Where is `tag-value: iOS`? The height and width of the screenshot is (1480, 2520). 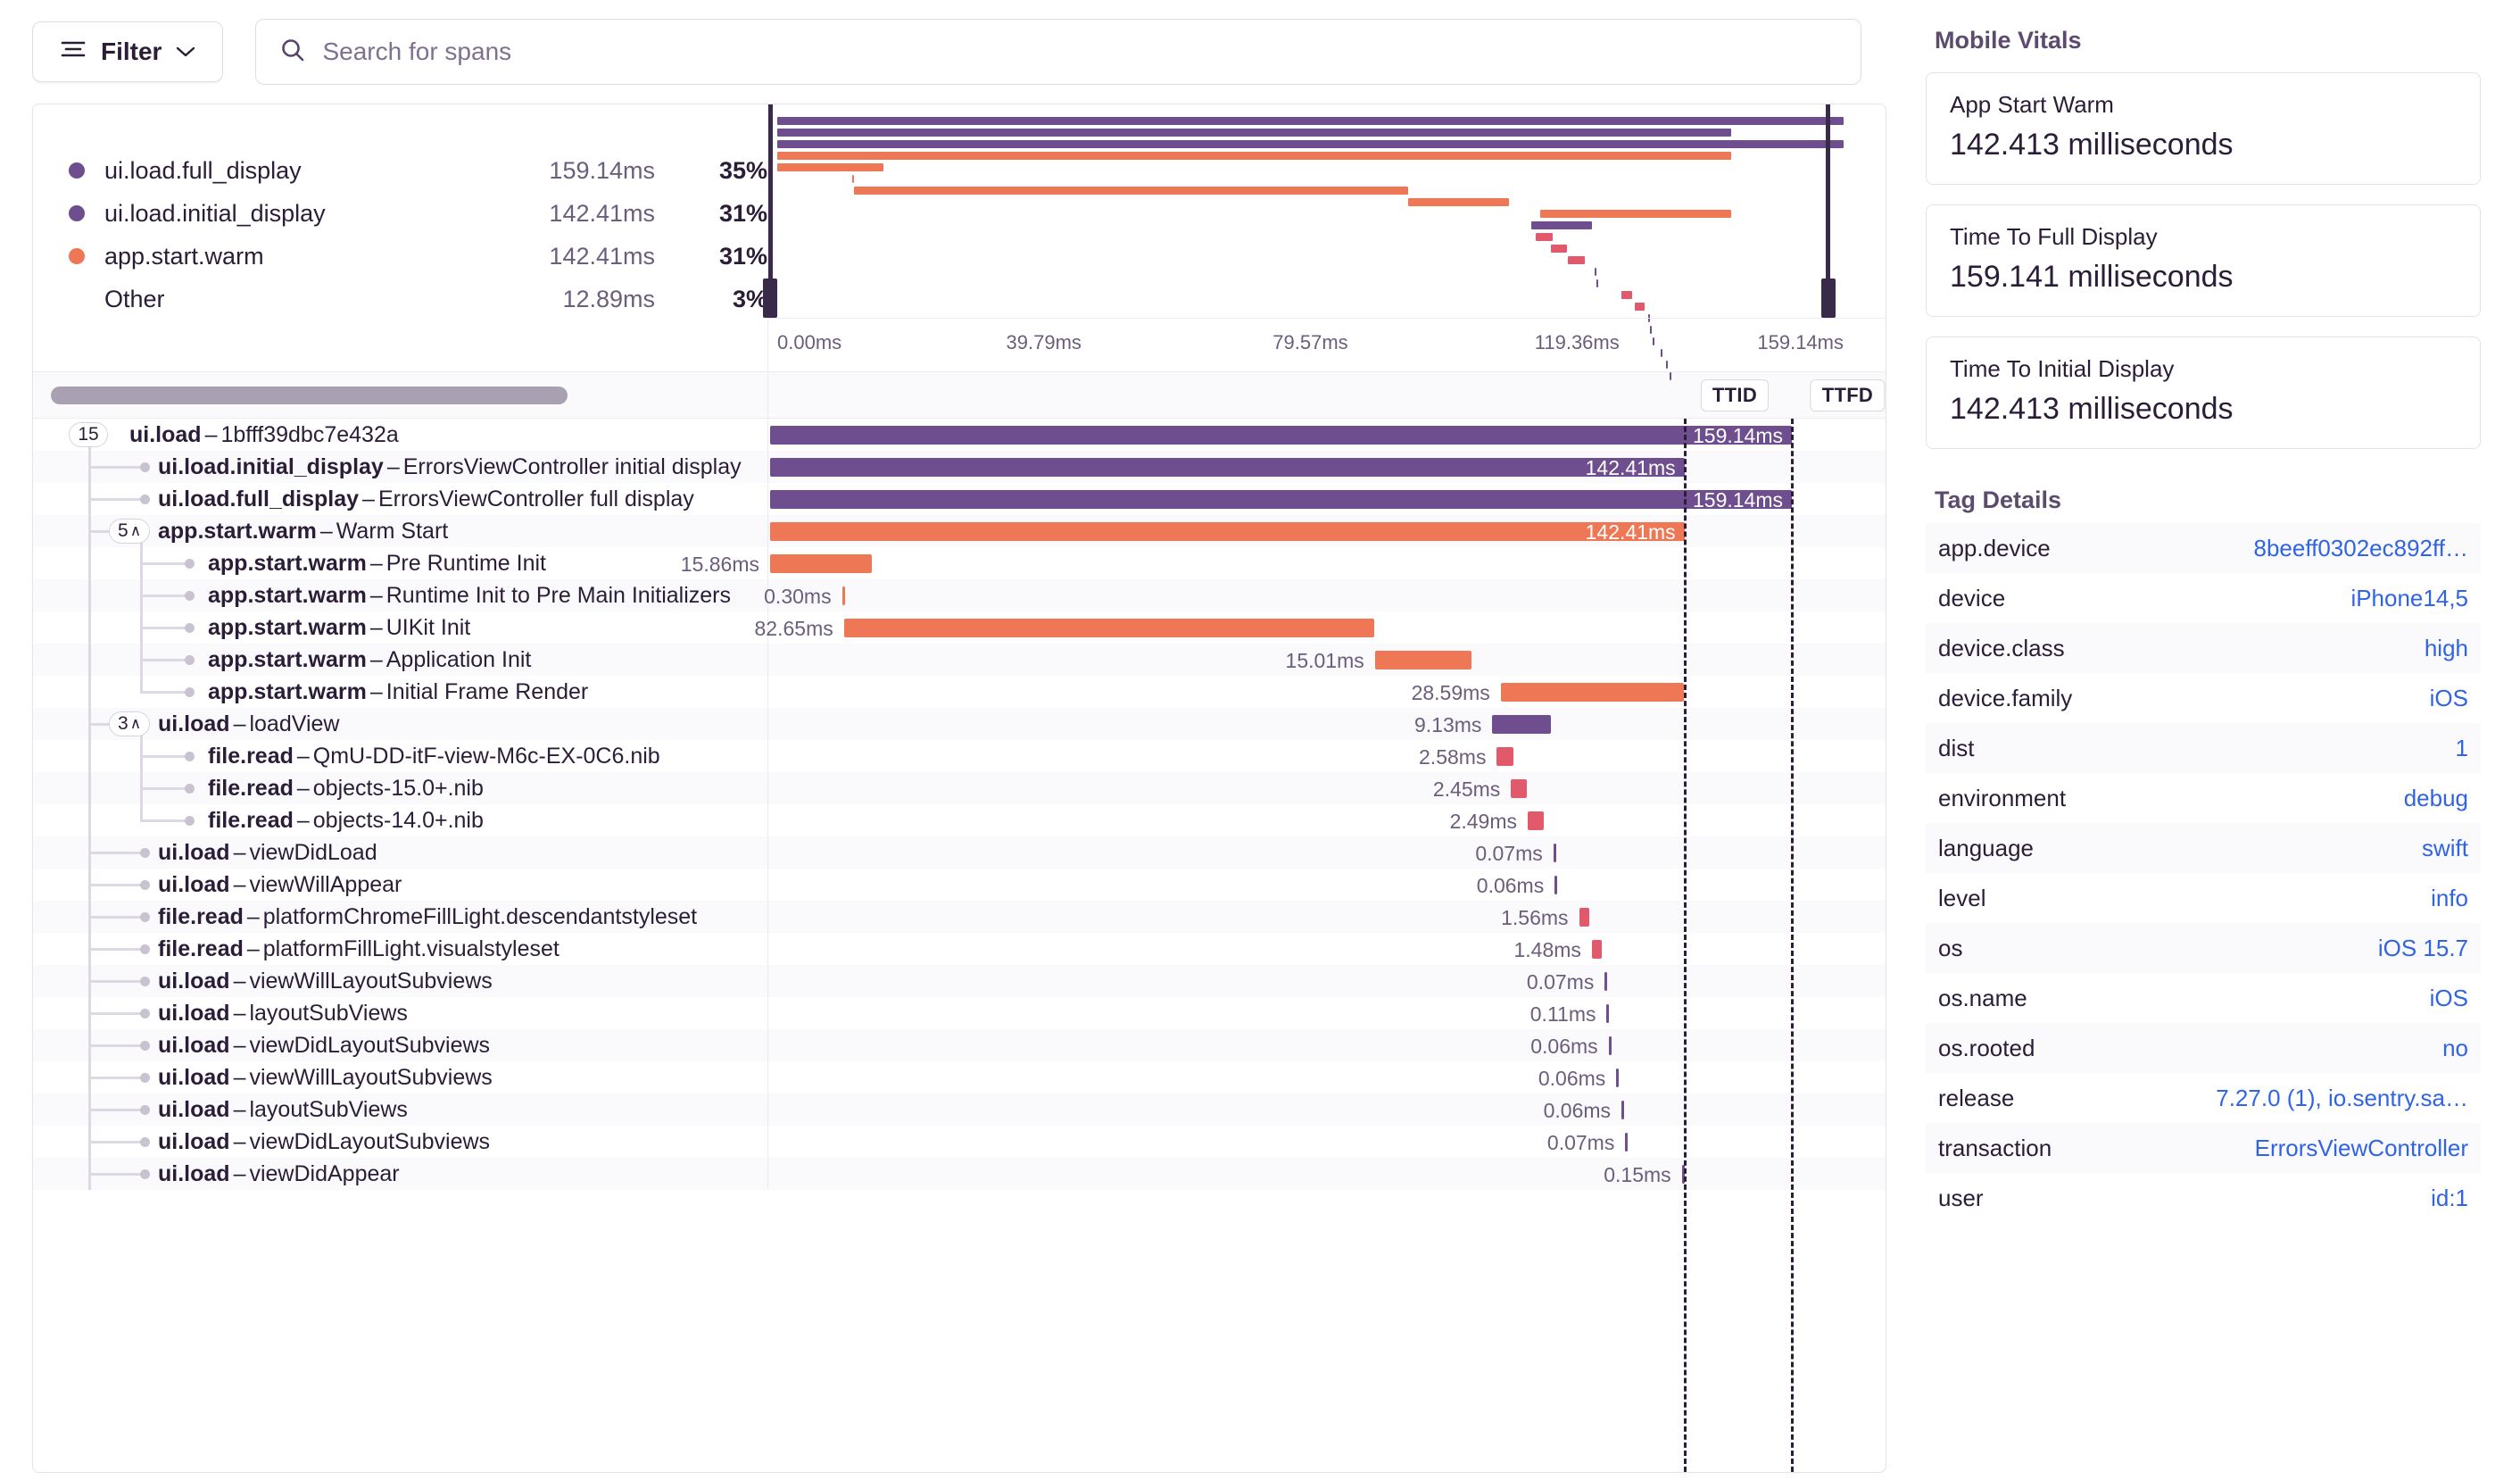 tag-value: iOS is located at coordinates (2448, 697).